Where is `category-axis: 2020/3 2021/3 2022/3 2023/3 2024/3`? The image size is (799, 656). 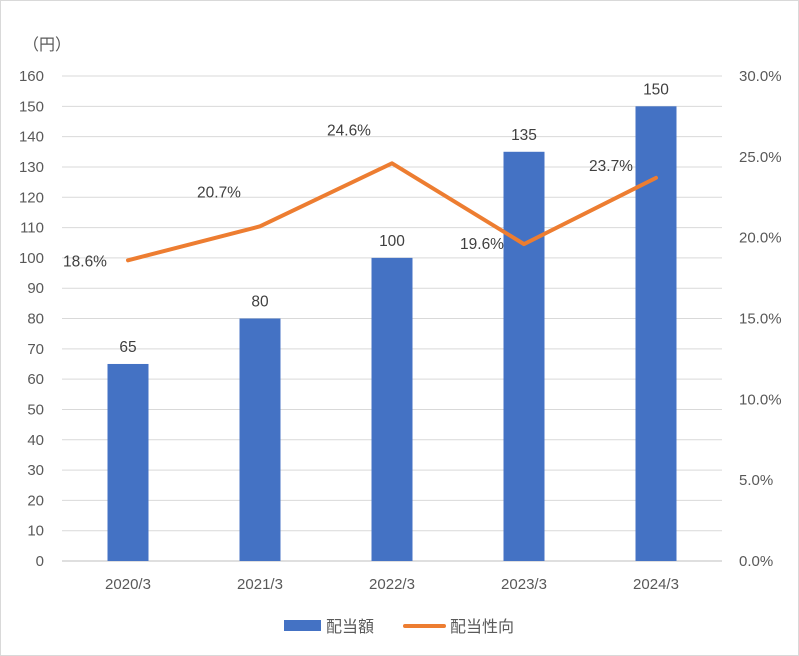 category-axis: 2020/3 2021/3 2022/3 2023/3 2024/3 is located at coordinates (392, 584).